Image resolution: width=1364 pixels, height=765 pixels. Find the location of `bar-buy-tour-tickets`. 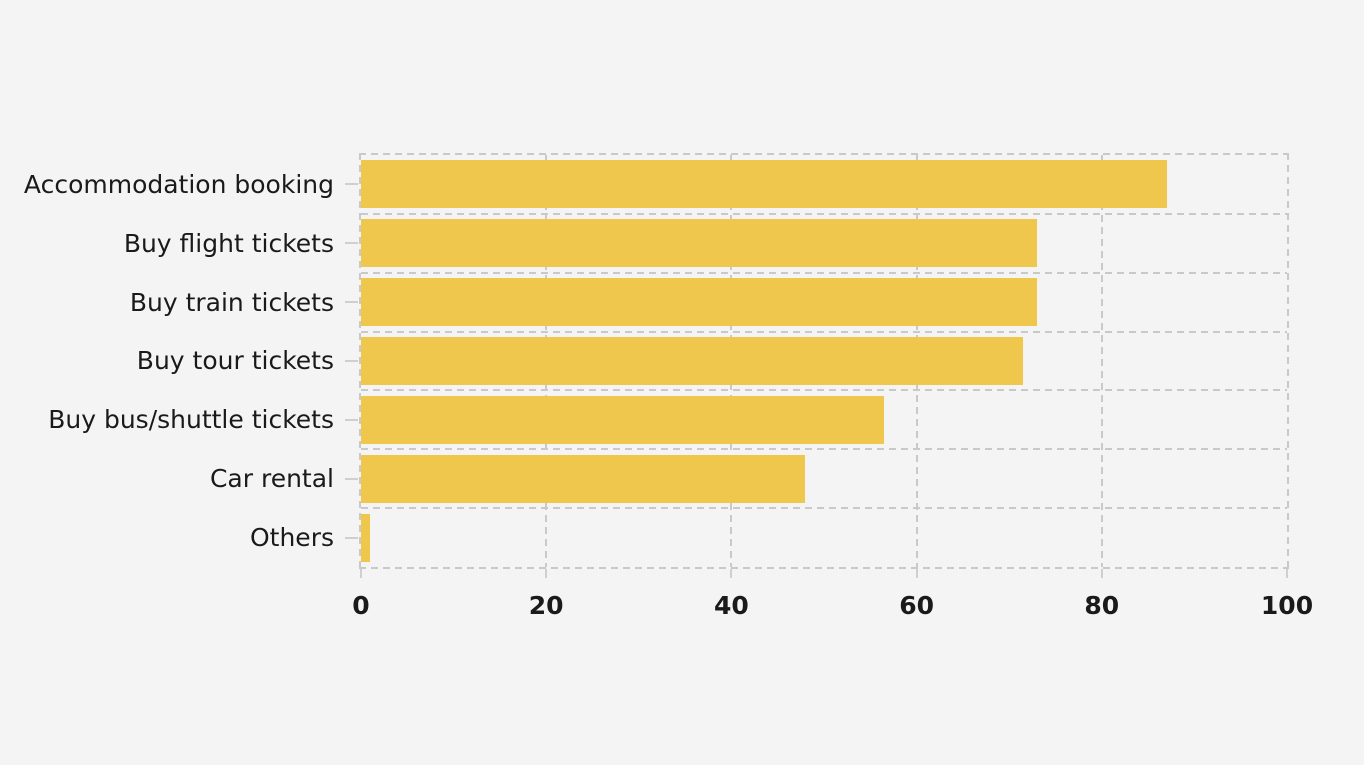

bar-buy-tour-tickets is located at coordinates (692, 361).